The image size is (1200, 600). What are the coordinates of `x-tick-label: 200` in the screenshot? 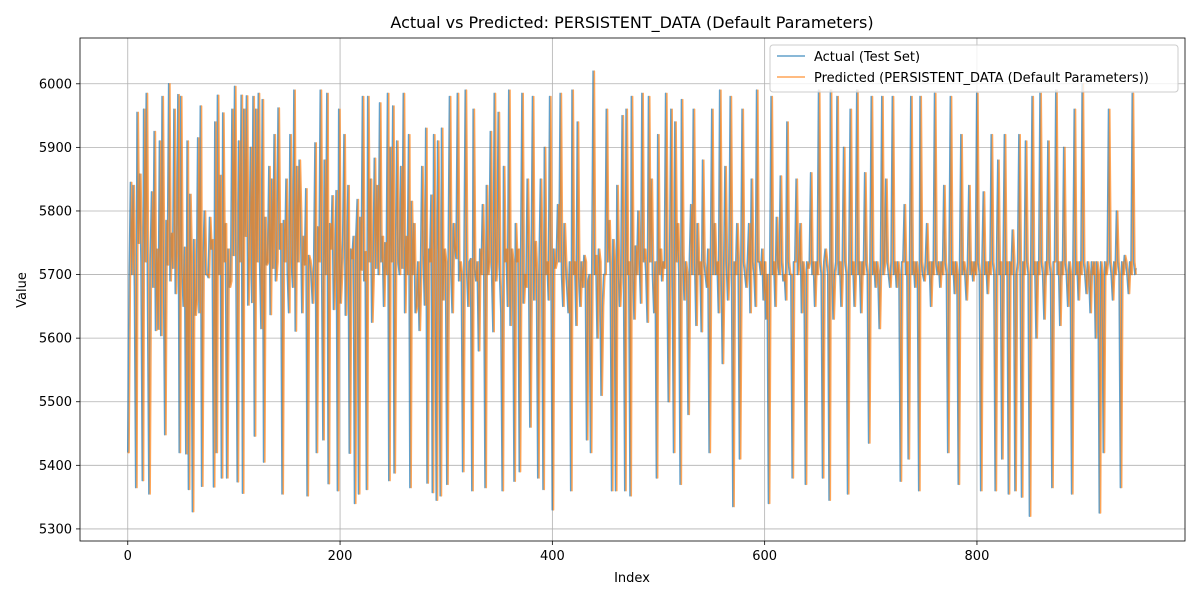 It's located at (340, 556).